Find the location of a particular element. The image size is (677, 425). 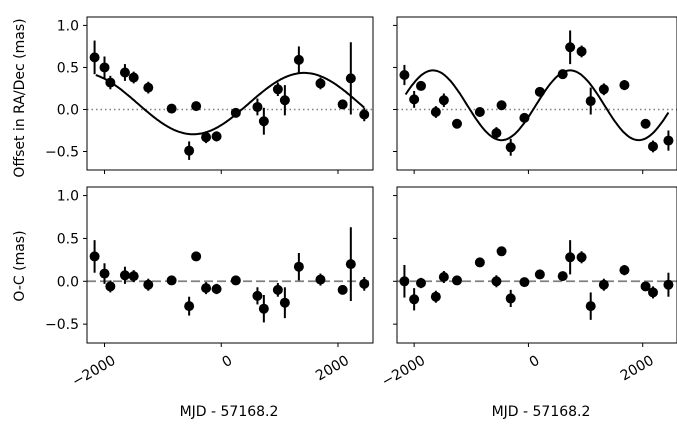

xlabel-right: MJD - 57168.2 is located at coordinates (541, 412).